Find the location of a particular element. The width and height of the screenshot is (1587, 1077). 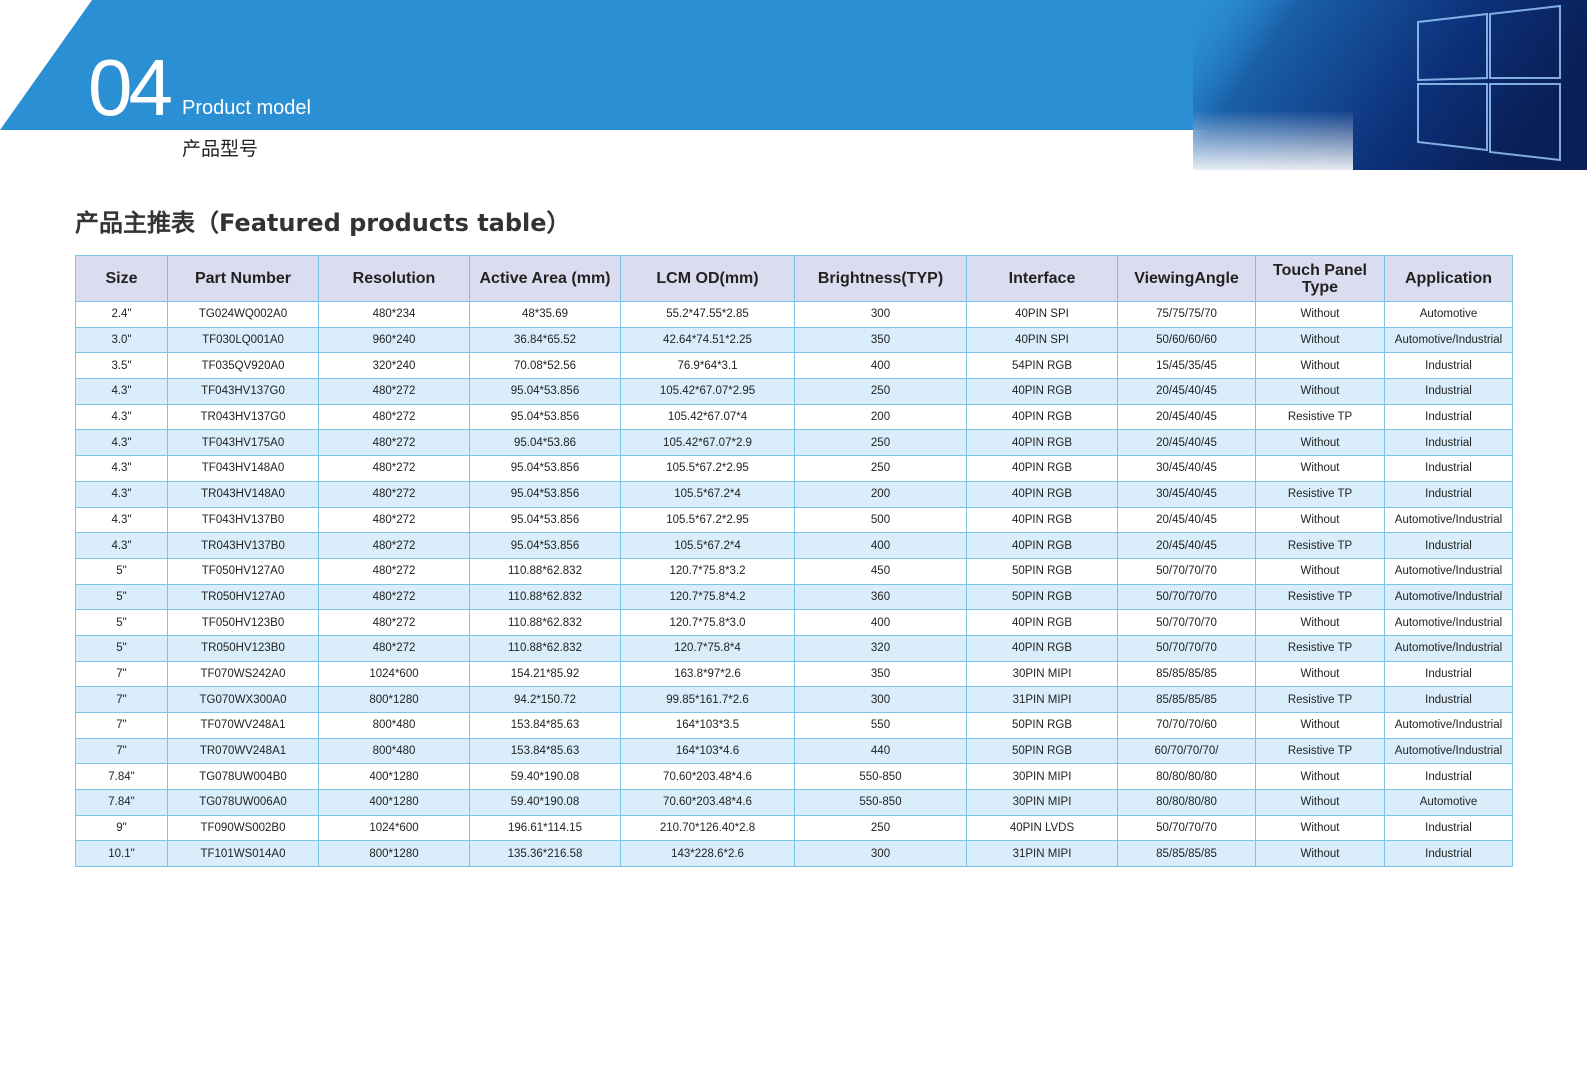

column-header: LCM OD(mm) is located at coordinates (707, 278).